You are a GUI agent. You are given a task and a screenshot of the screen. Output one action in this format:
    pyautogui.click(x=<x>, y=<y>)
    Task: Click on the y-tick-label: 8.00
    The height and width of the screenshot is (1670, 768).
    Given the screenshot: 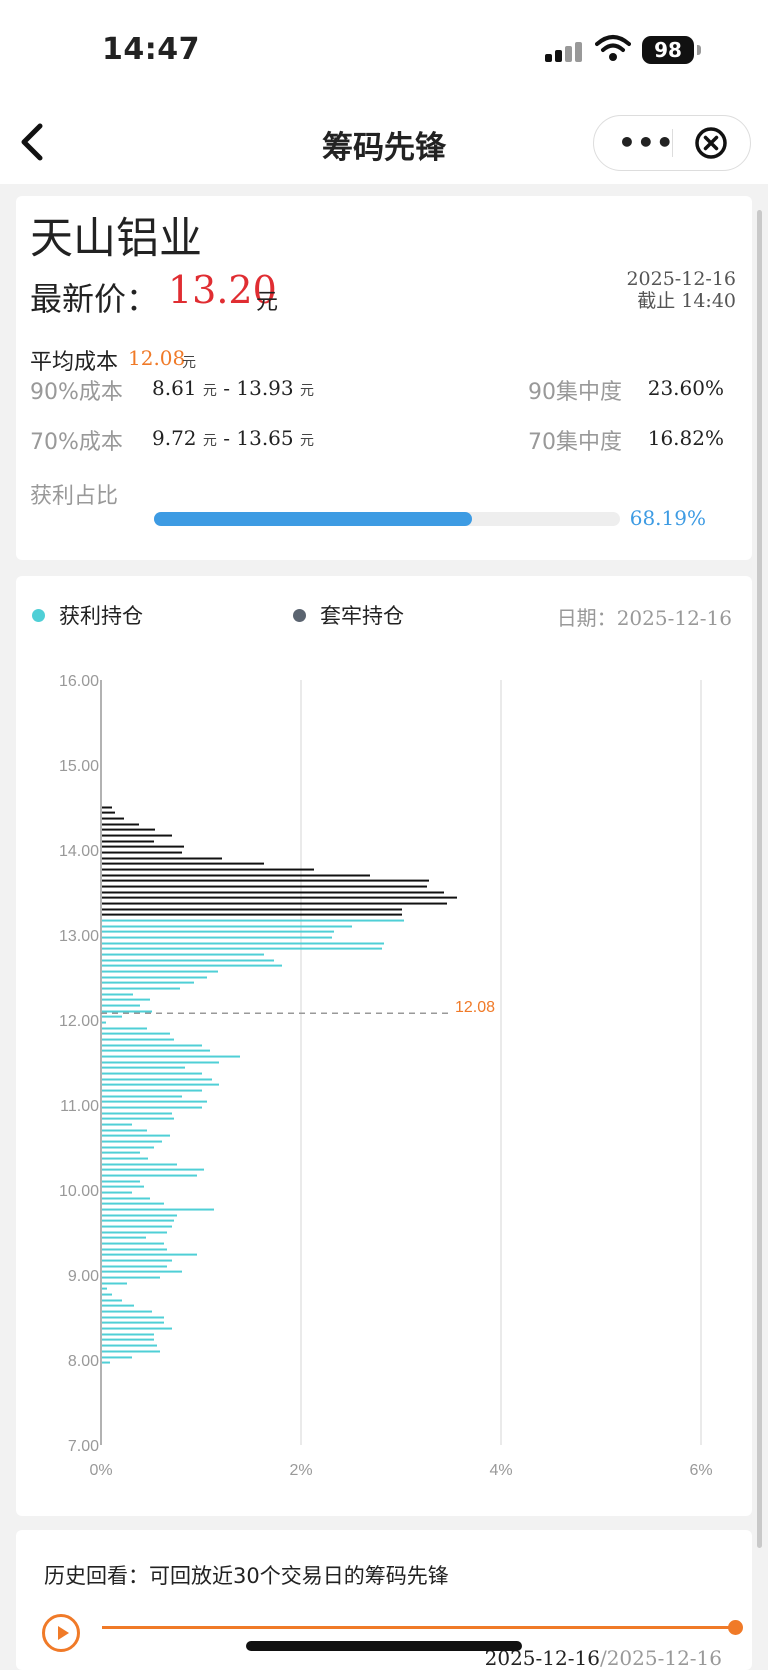 What is the action you would take?
    pyautogui.click(x=83, y=1361)
    